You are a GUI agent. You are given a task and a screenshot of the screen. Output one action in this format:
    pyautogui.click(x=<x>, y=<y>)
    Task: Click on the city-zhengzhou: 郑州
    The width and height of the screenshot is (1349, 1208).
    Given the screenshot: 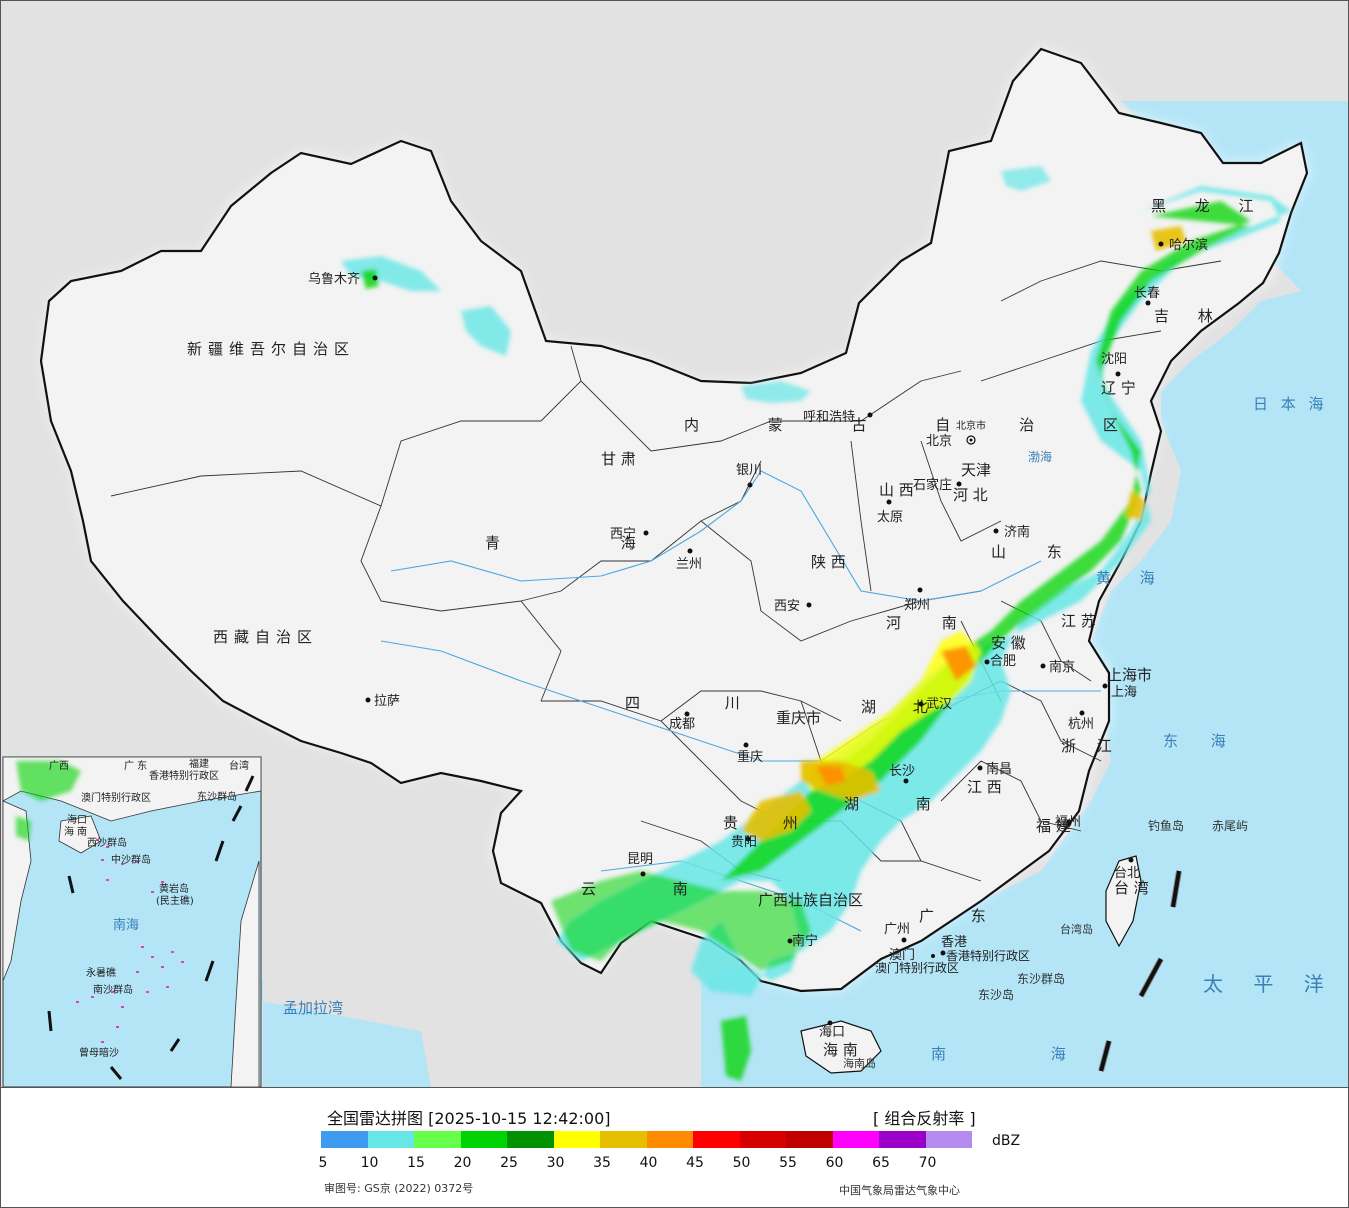 What is the action you would take?
    pyautogui.click(x=917, y=605)
    